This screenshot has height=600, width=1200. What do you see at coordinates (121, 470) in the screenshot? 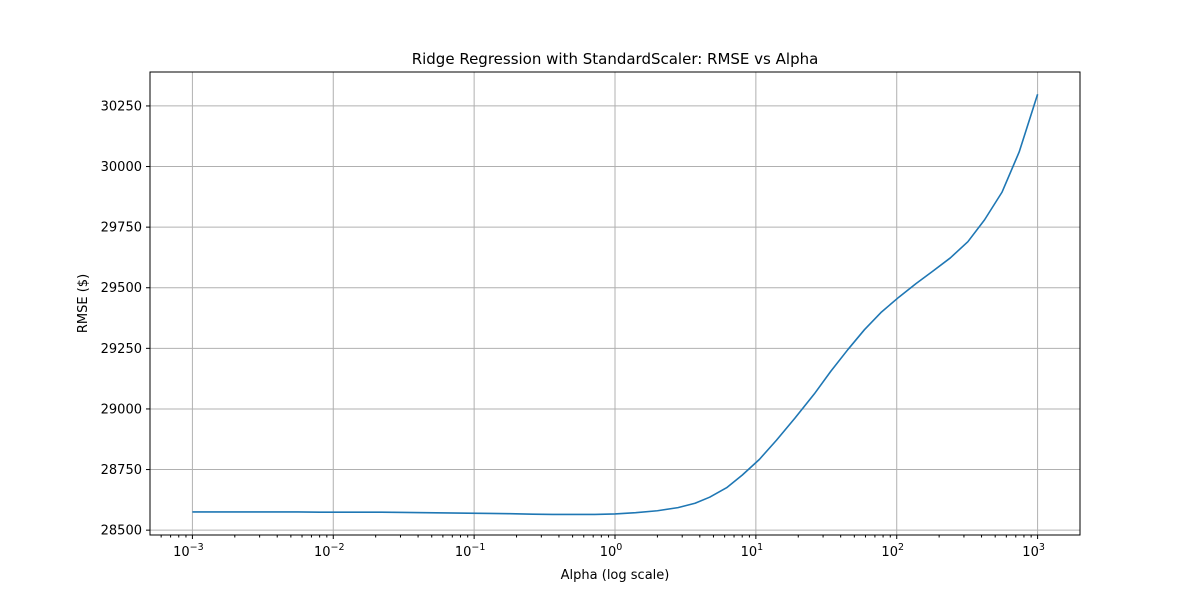
I see `y-tick-label: 28750` at bounding box center [121, 470].